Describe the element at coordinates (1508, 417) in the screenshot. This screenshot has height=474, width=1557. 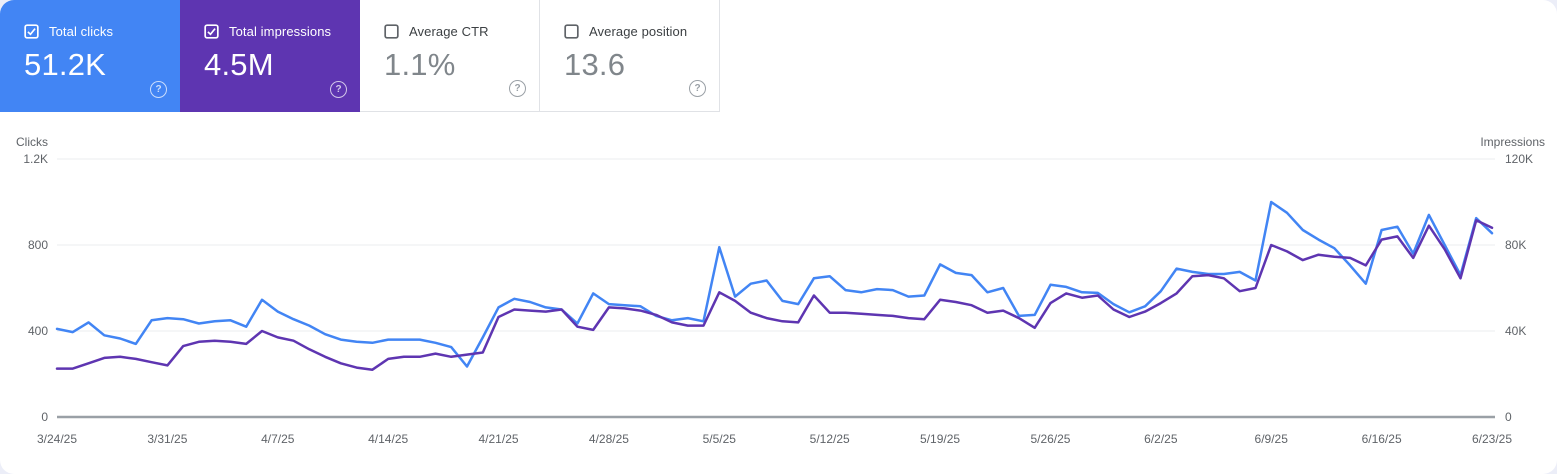
I see `right-axis-tick: 0` at that location.